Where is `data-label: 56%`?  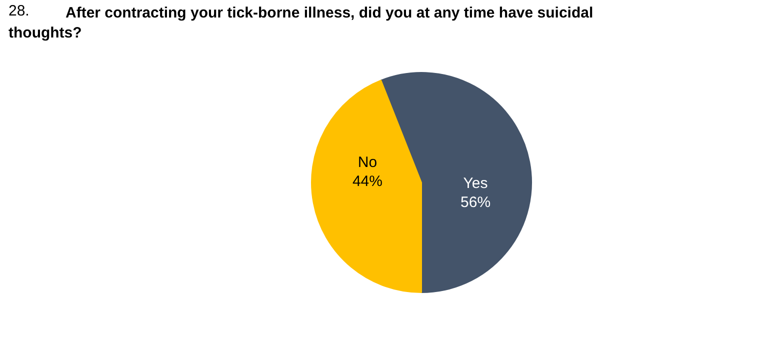 data-label: 56% is located at coordinates (475, 202).